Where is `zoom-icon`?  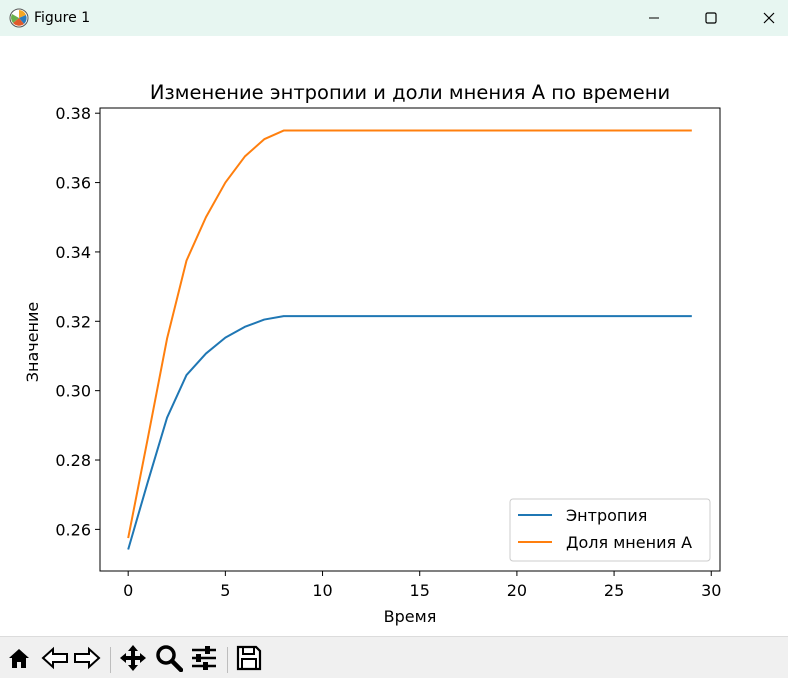
zoom-icon is located at coordinates (169, 660).